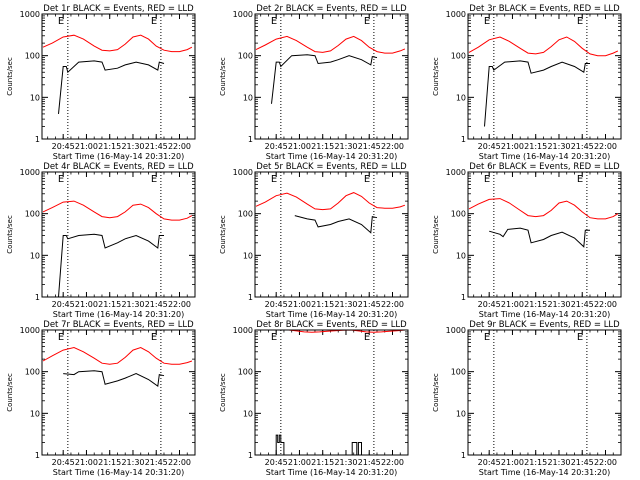 The height and width of the screenshot is (480, 640). What do you see at coordinates (331, 167) in the screenshot?
I see `chart-title: Det 5r BLACK = Events, RED = LLD` at bounding box center [331, 167].